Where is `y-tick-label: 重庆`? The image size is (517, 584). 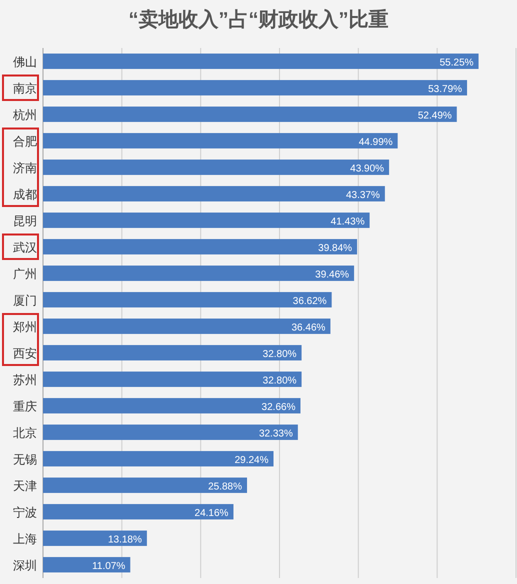 y-tick-label: 重庆 is located at coordinates (25, 406).